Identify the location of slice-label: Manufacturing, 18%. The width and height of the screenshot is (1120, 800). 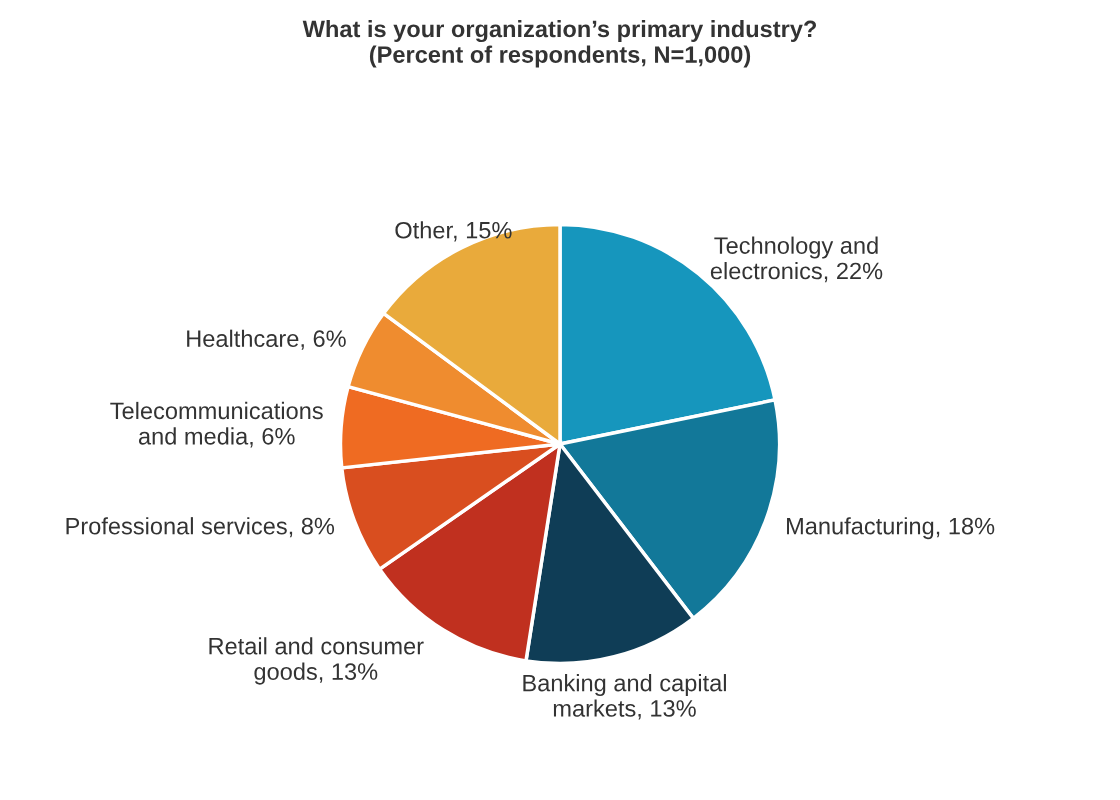
(891, 528).